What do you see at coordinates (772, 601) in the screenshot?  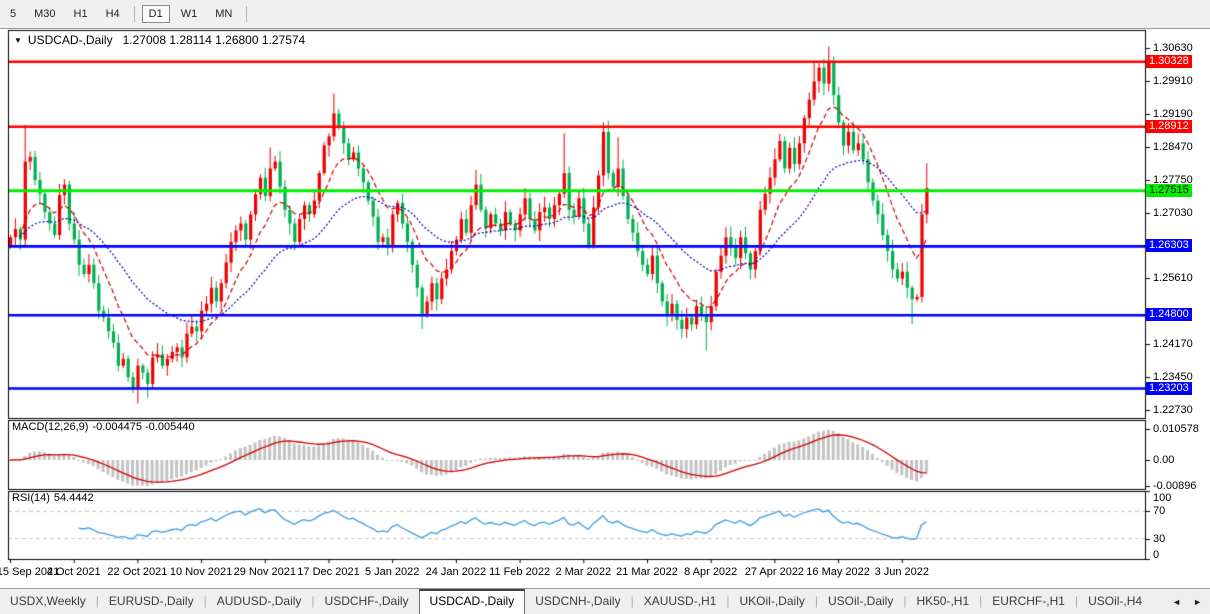 I see `tab-ukoil-daily: UKOil-,Daily` at bounding box center [772, 601].